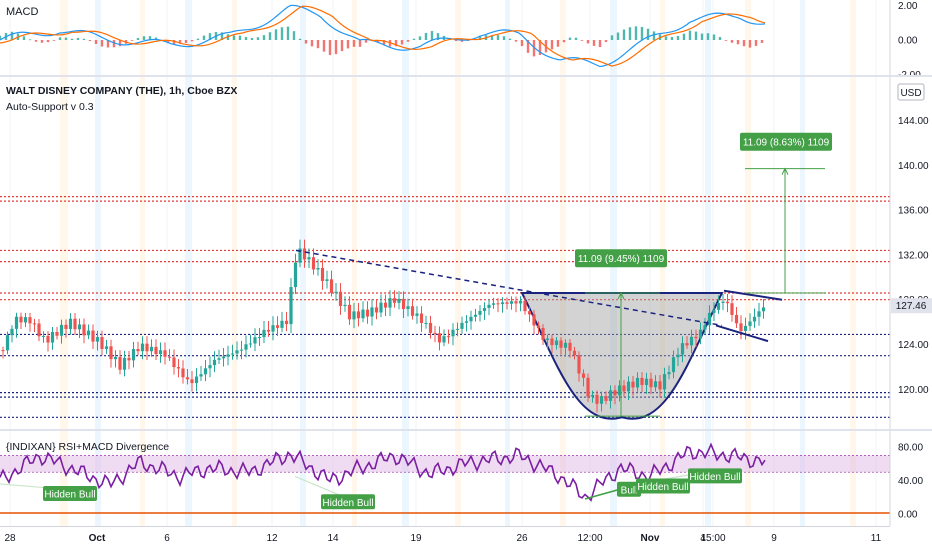 Image resolution: width=932 pixels, height=550 pixels. I want to click on target-label: 11.09 (8.63%) 1109, so click(786, 141).